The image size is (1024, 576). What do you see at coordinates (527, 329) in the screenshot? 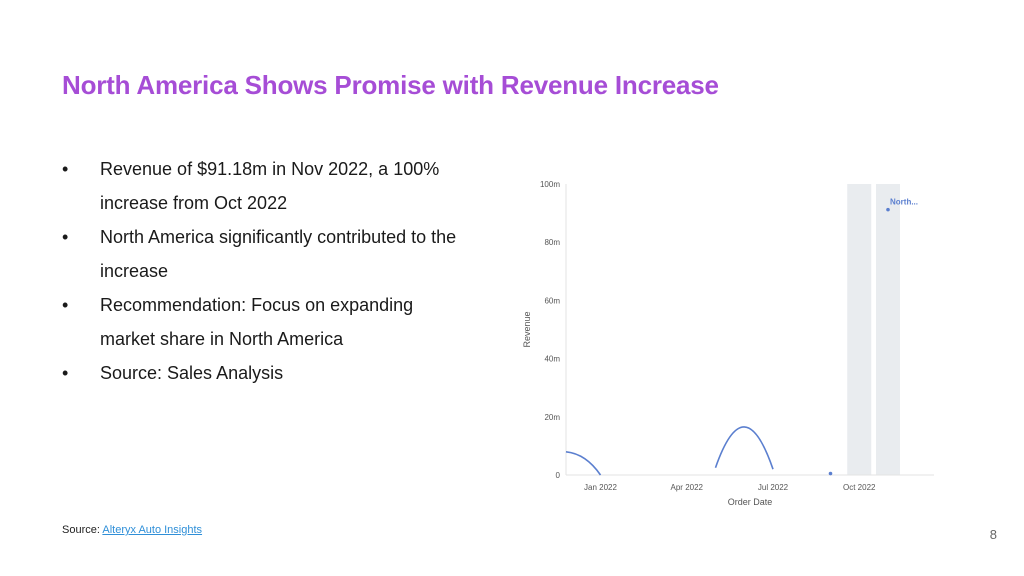
I see `y-axis-label: Revenue` at bounding box center [527, 329].